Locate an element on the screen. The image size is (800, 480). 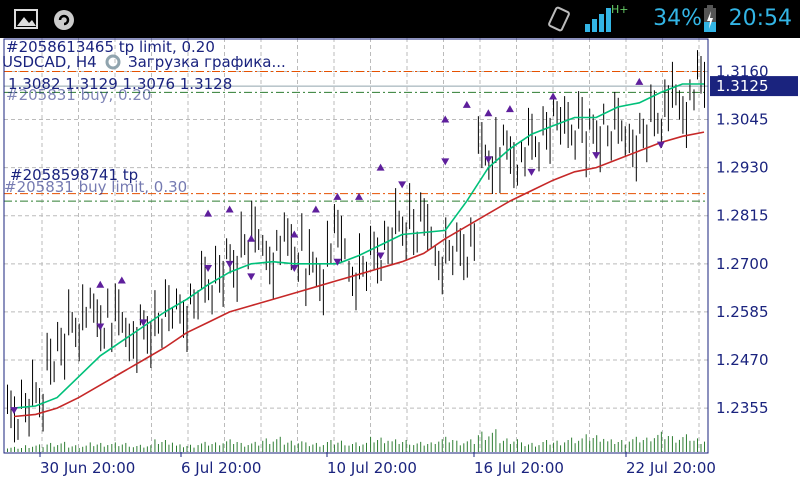
y-tick-label: 1.2355 is located at coordinates (742, 408).